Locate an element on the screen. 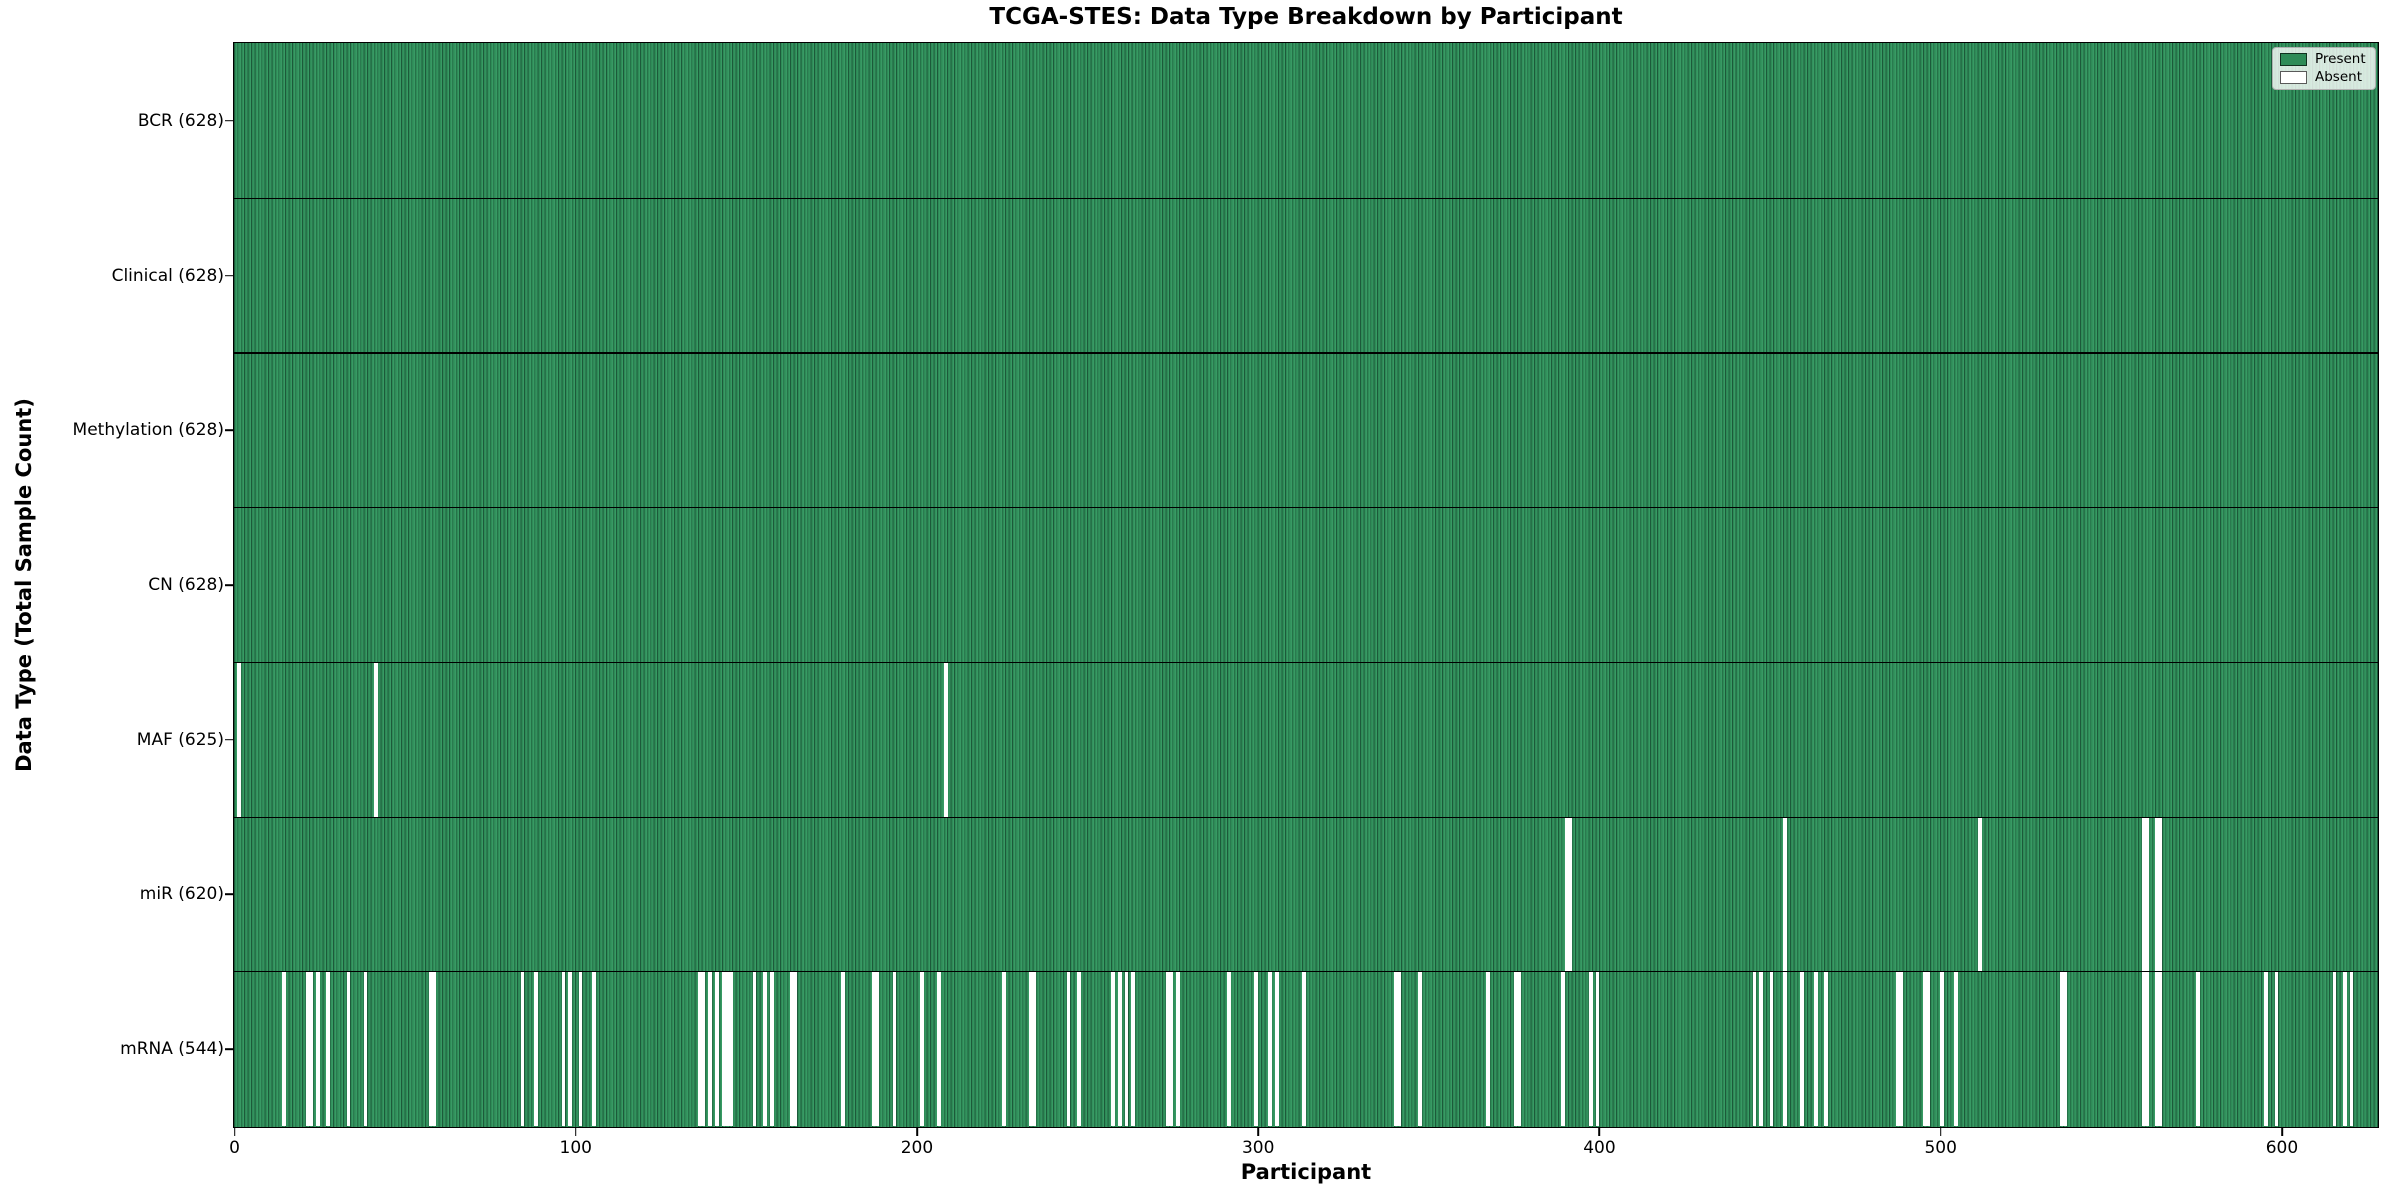  y-tick-label-Clinical: Clinical (628) is located at coordinates (167, 275).